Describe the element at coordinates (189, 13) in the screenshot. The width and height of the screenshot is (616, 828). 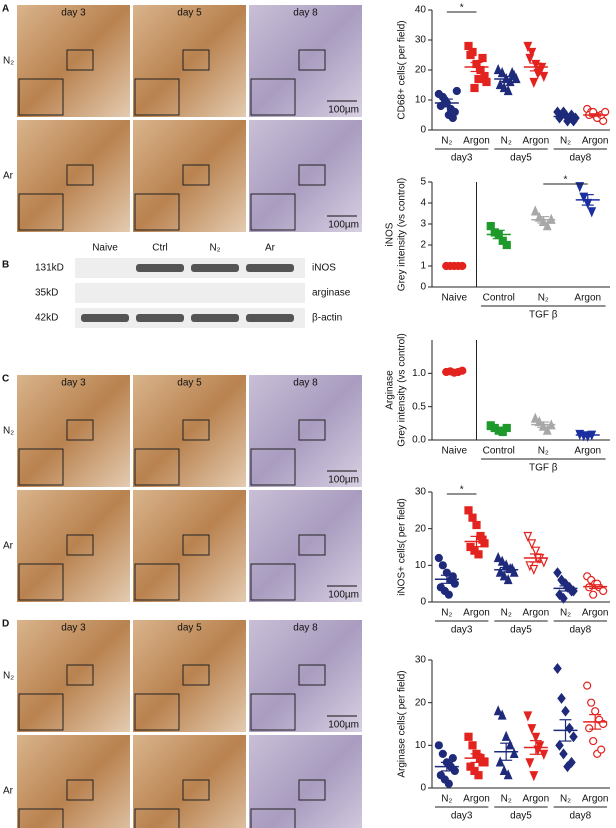
I see `day-label: day 5` at that location.